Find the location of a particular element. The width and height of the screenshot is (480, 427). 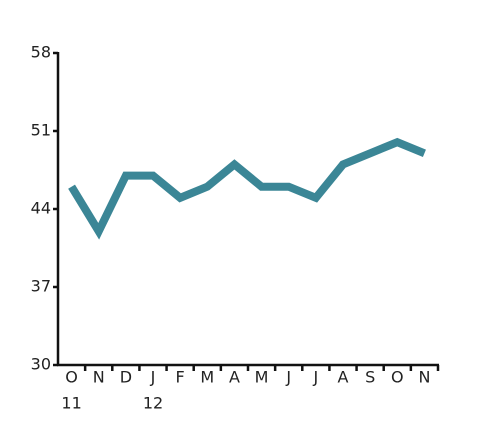

y-tick-label: 37 is located at coordinates (41, 286).